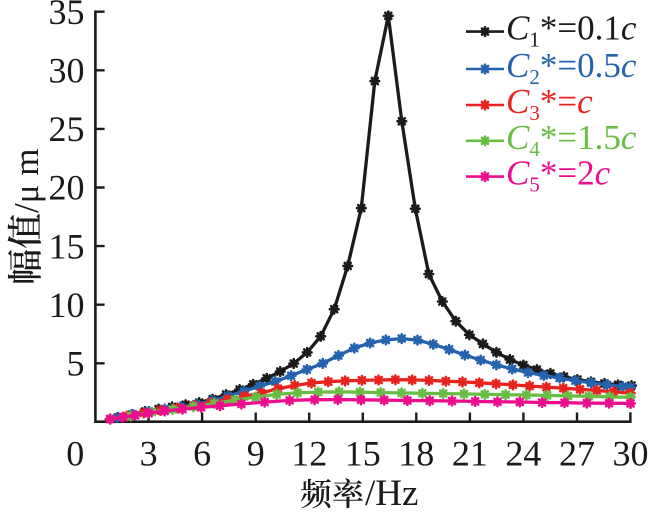 The height and width of the screenshot is (514, 650). What do you see at coordinates (256, 454) in the screenshot?
I see `svg-text: 9` at bounding box center [256, 454].